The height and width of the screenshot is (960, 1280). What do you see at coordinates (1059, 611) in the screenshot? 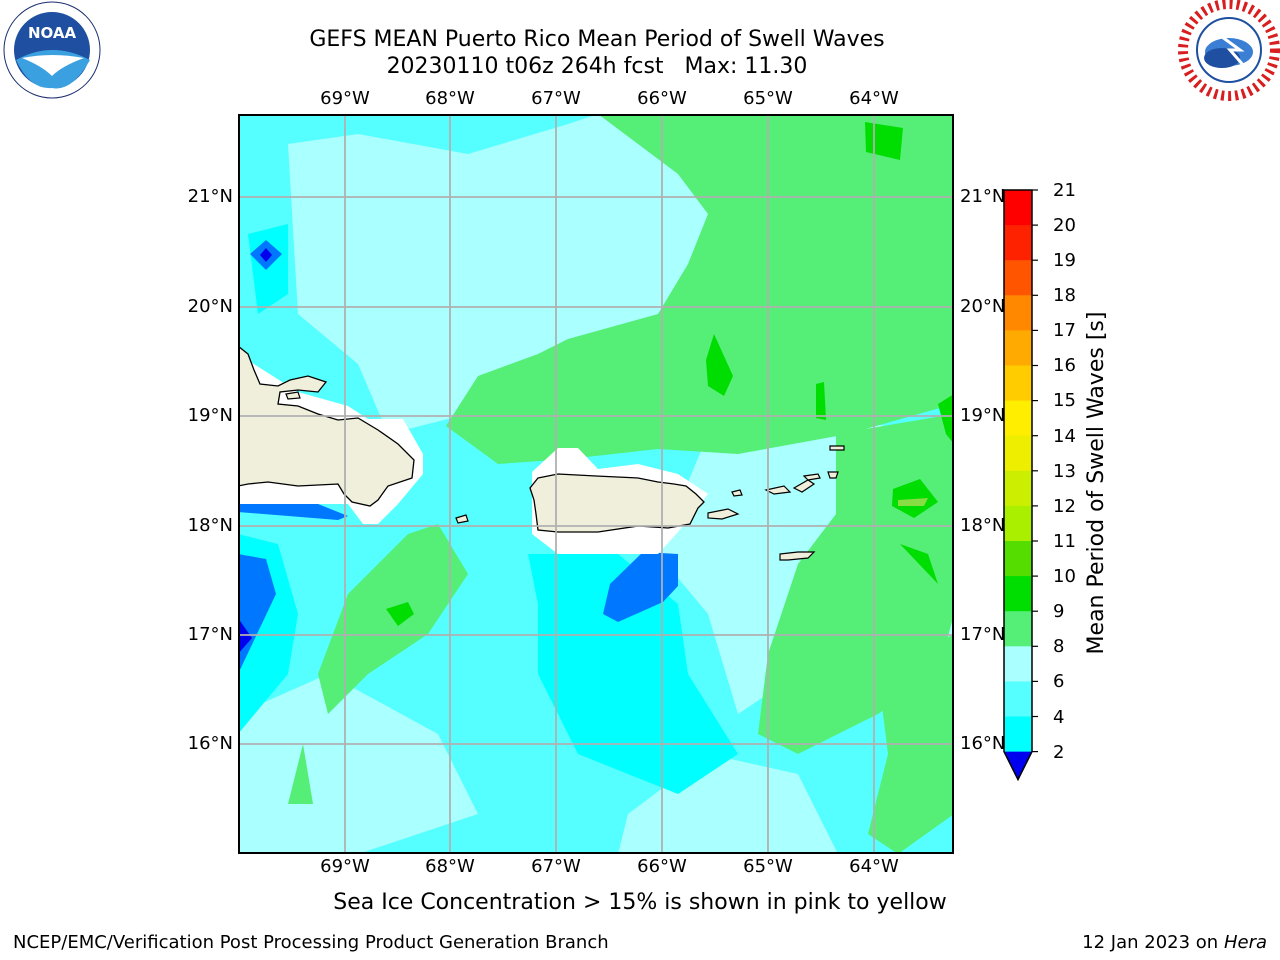
I see `colorbar-tick-label: 9` at bounding box center [1059, 611].